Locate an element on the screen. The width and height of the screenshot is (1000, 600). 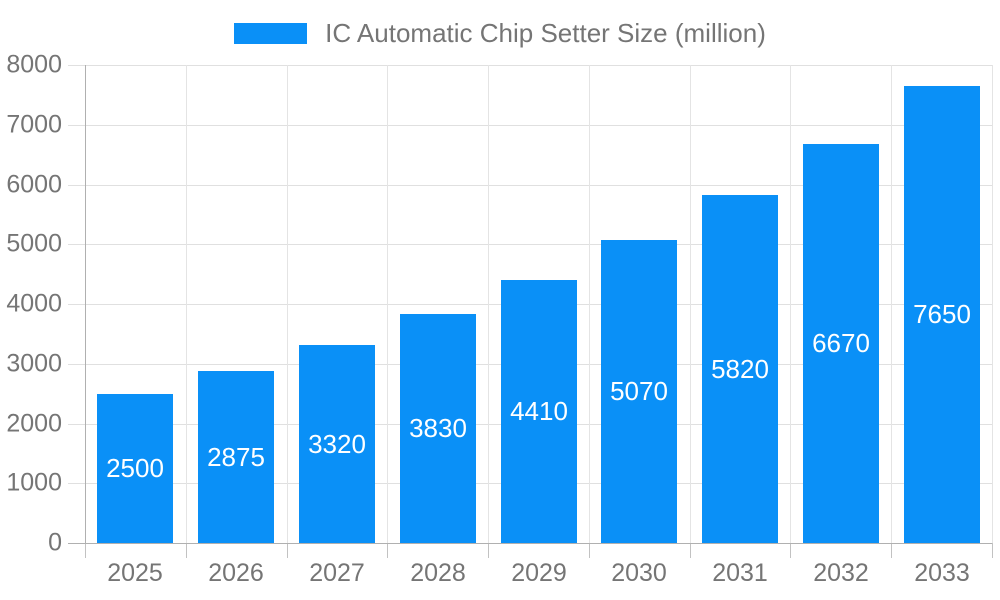
x-axis-tick-label: 2027 is located at coordinates (337, 573).